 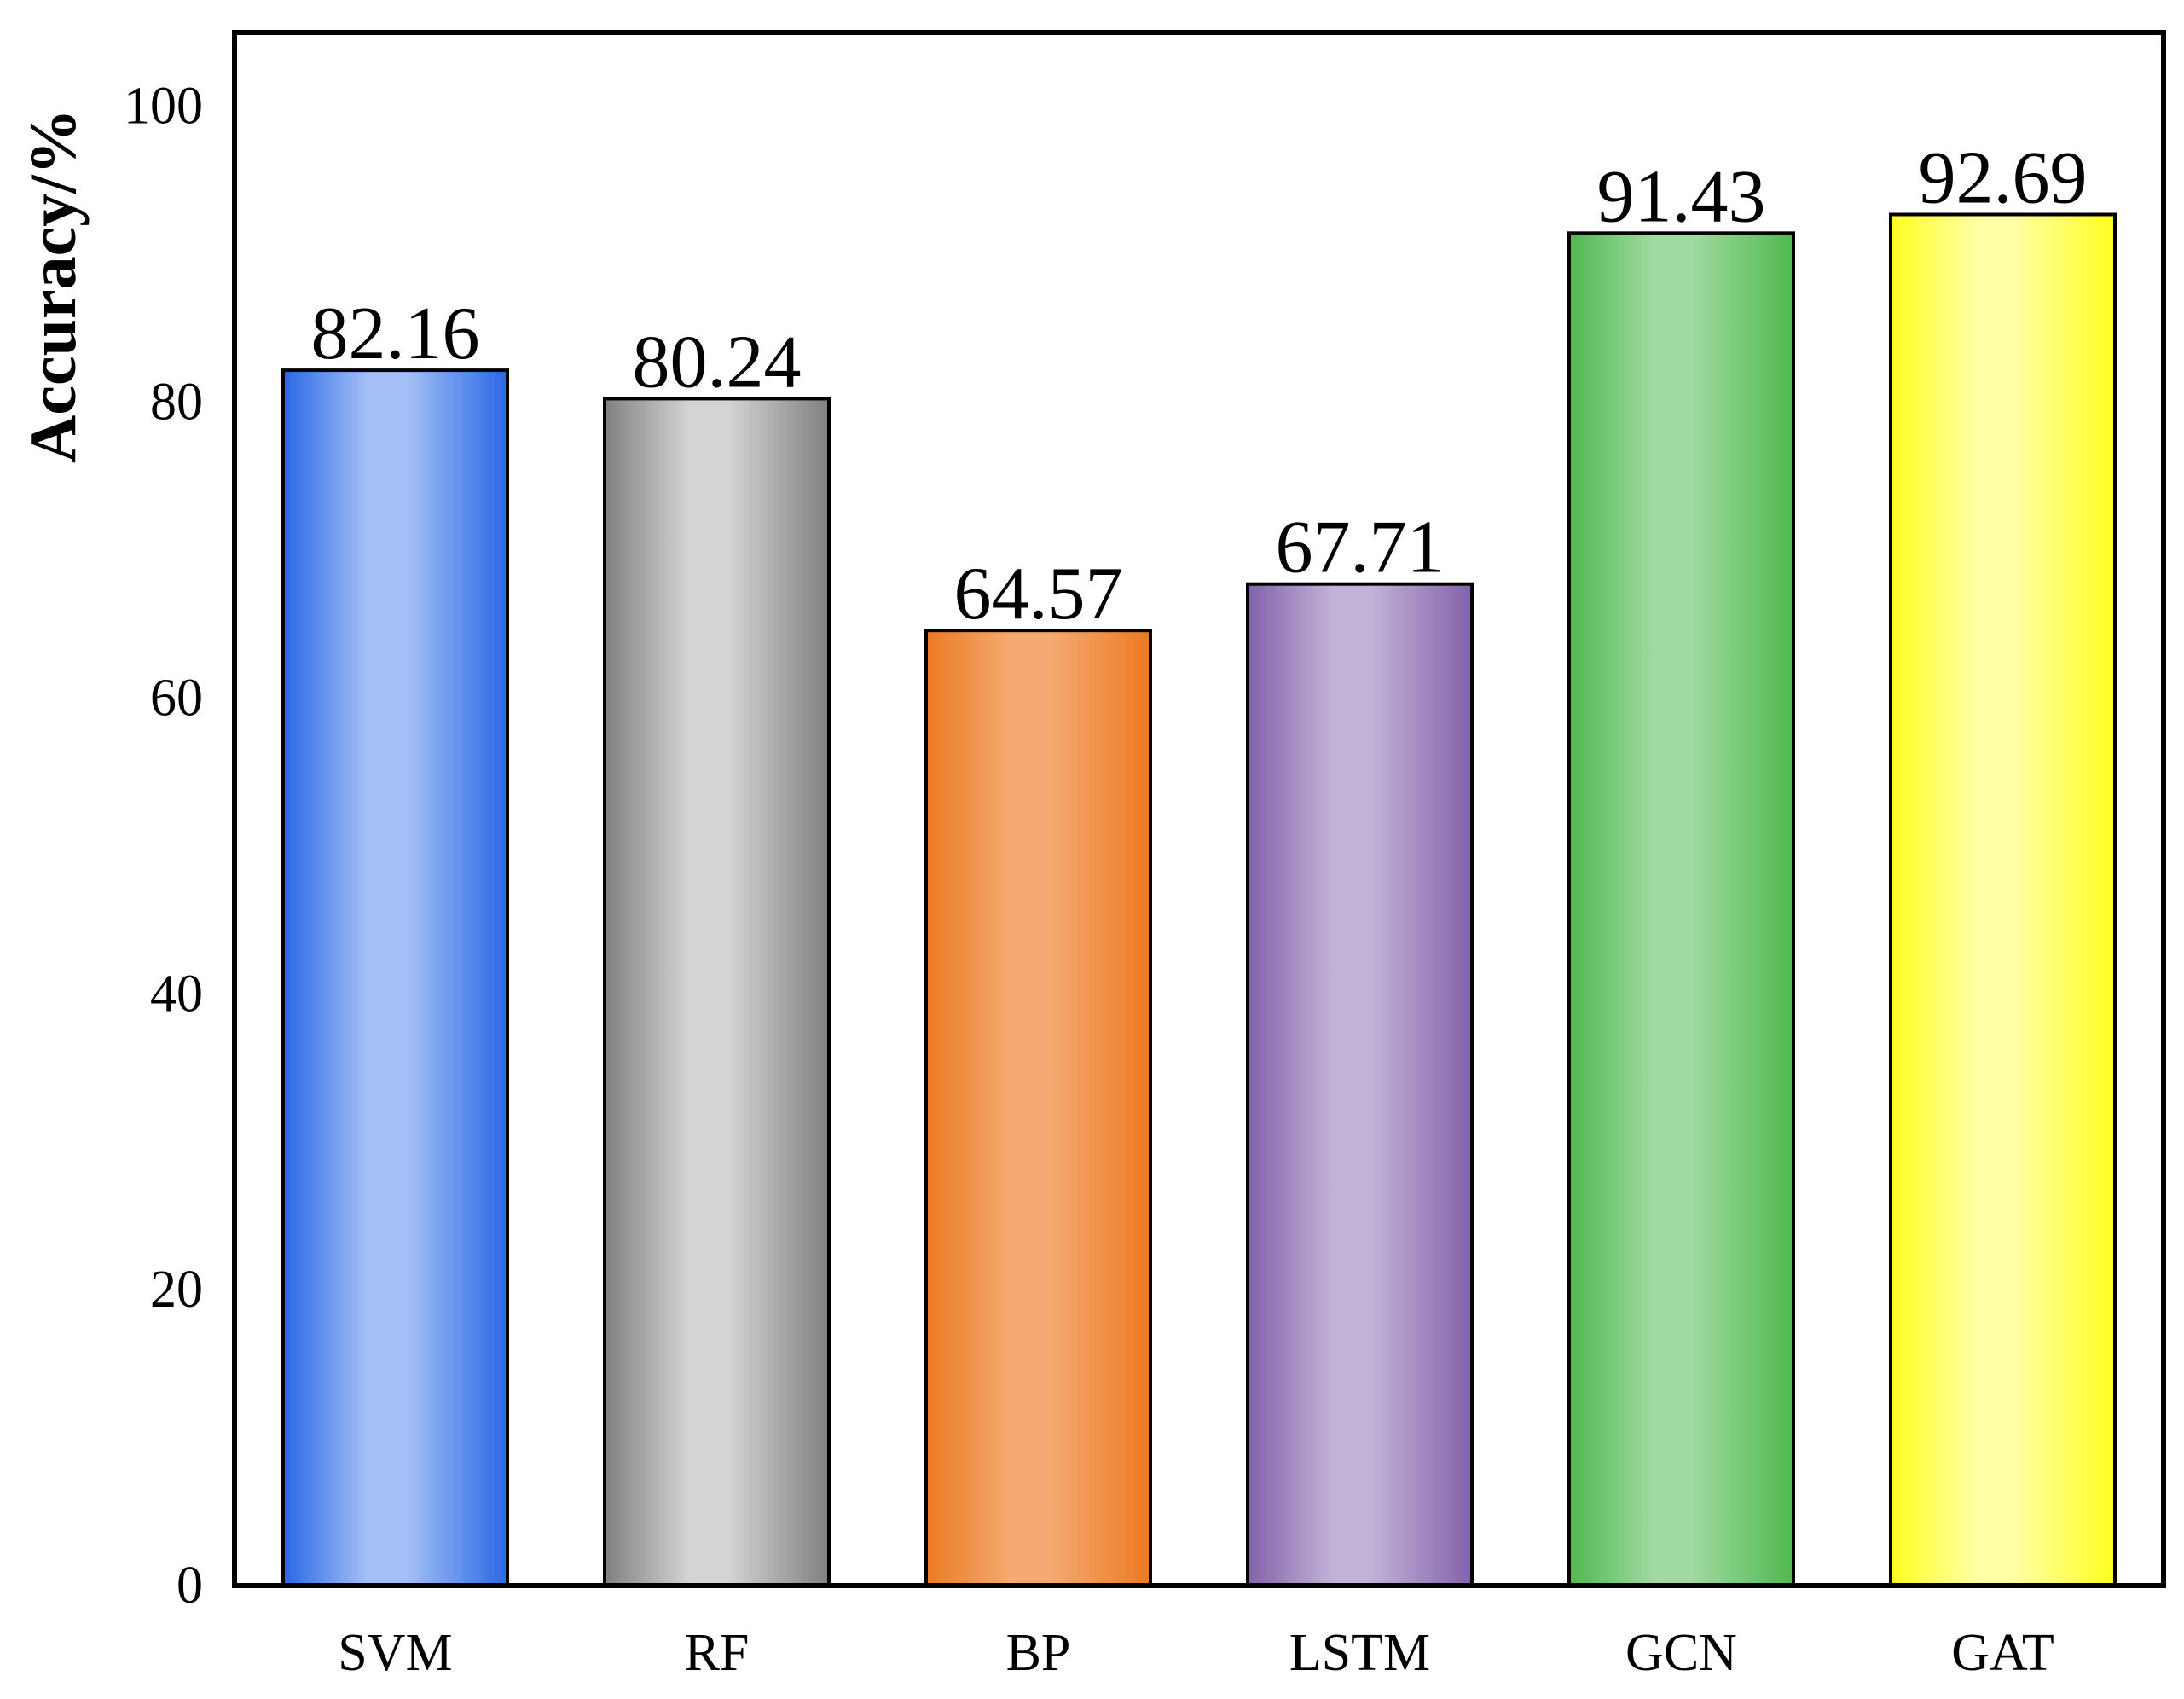 I want to click on y-tick-label-100: 100, so click(x=164, y=107).